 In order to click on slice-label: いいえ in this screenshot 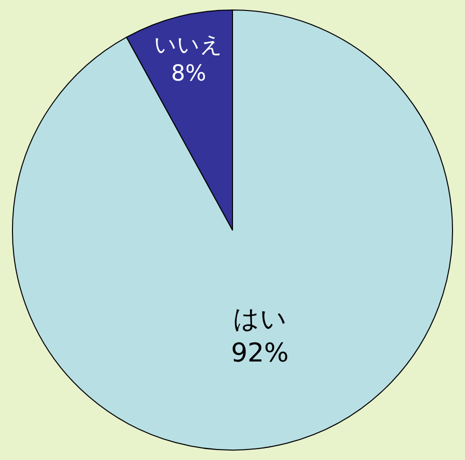, I will do `click(189, 45)`.